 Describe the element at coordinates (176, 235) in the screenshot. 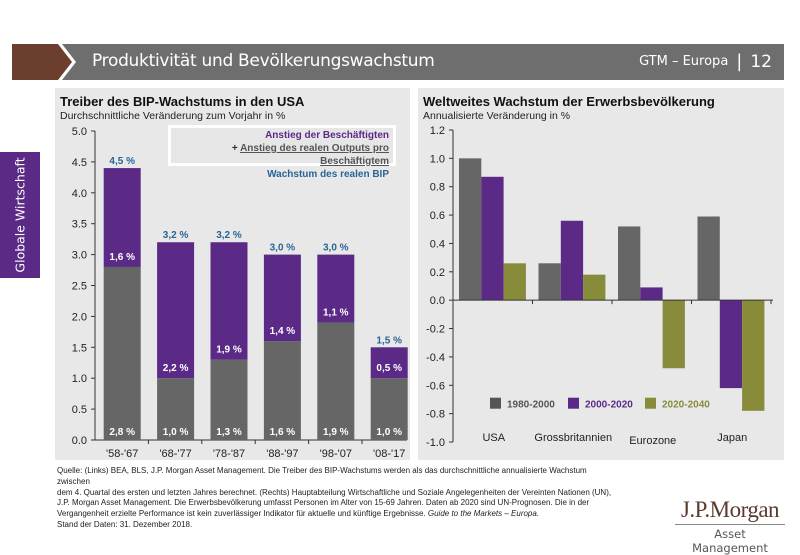

I see `data-label-total: 3,2 %` at that location.